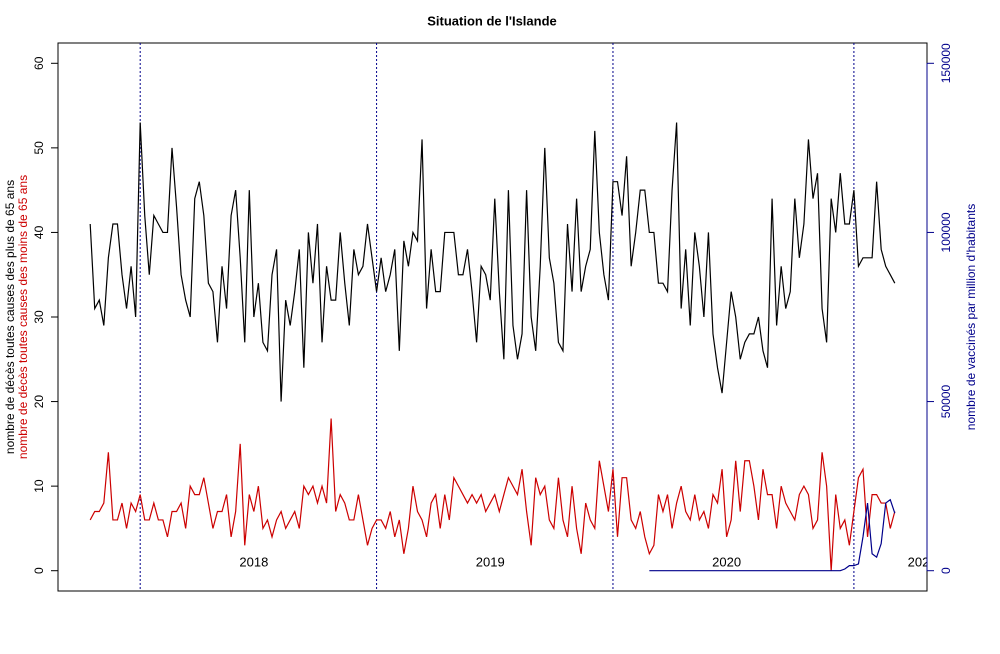 The image size is (1000, 654). What do you see at coordinates (39, 486) in the screenshot?
I see `y-tick-label: 10` at bounding box center [39, 486].